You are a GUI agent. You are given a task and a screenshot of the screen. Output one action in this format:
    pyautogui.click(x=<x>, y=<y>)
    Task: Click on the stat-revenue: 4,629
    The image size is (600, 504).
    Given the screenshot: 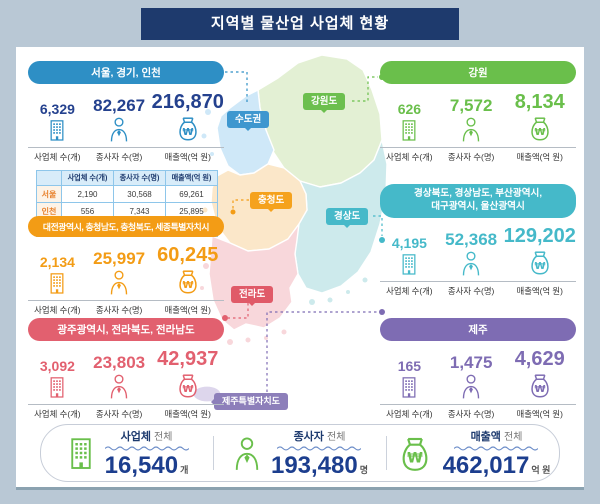 What is the action you would take?
    pyautogui.click(x=539, y=374)
    